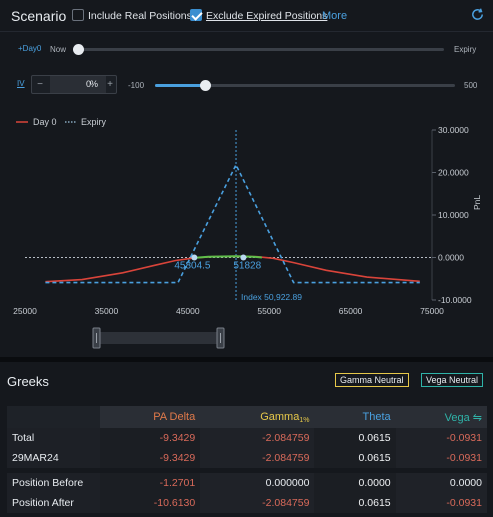 This screenshot has width=493, height=517. Describe the element at coordinates (305, 85) in the screenshot. I see `iv-slider-track` at that location.